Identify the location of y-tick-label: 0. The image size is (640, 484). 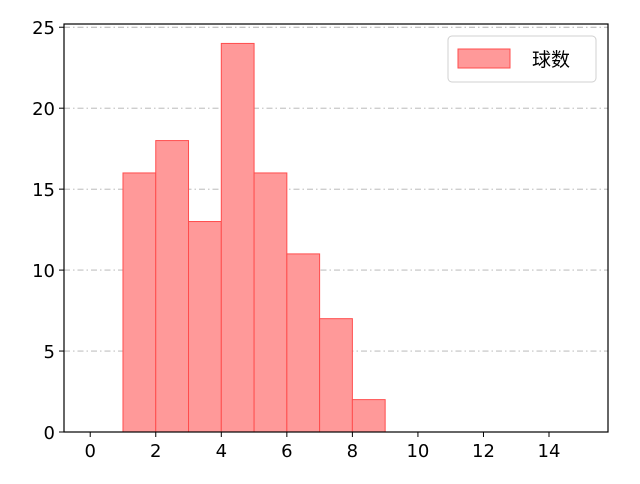
(49, 433).